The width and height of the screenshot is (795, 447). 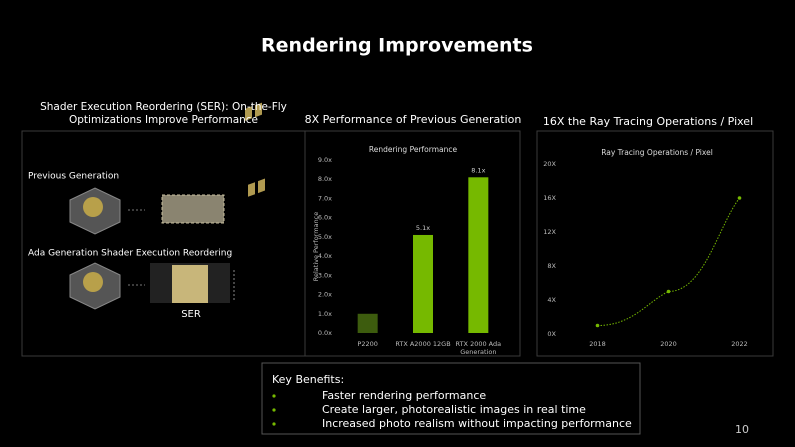 What do you see at coordinates (549, 232) in the screenshot?
I see `y-tick-label: 12X` at bounding box center [549, 232].